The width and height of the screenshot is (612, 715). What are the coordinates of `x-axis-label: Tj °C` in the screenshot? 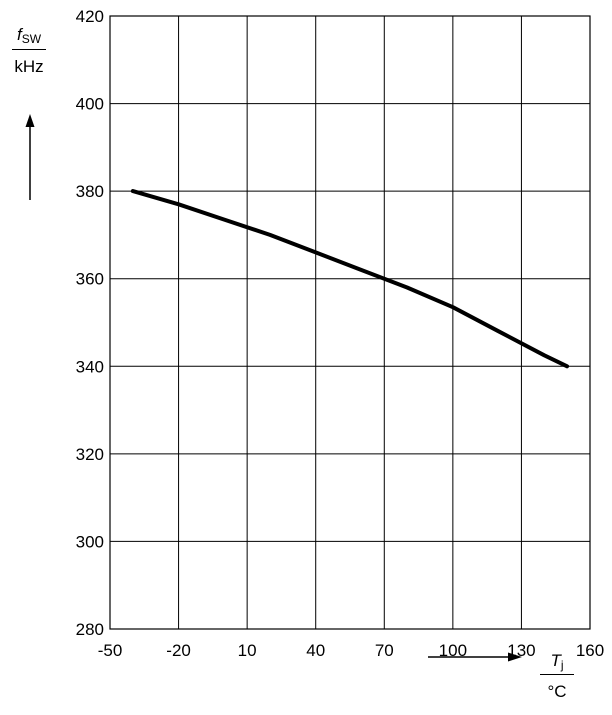 It's located at (557, 676).